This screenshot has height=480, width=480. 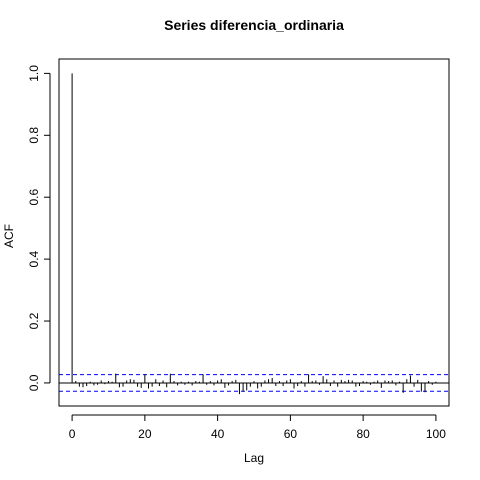 What do you see at coordinates (9, 236) in the screenshot?
I see `y-axis-label: ACF` at bounding box center [9, 236].